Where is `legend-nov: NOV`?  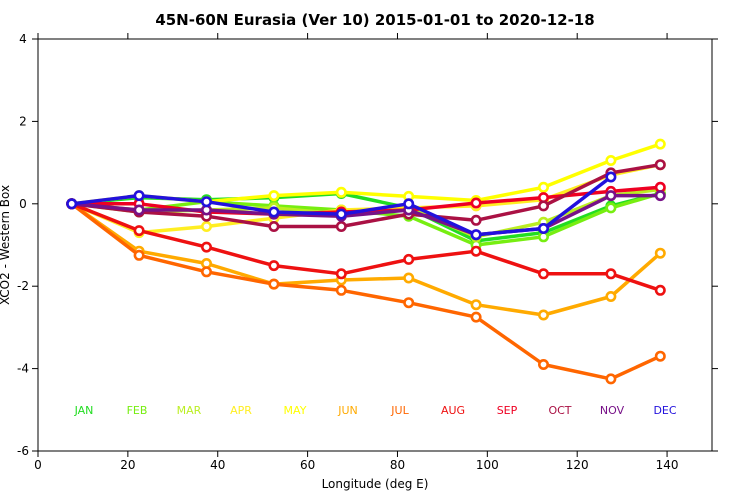 legend-nov: NOV is located at coordinates (612, 410).